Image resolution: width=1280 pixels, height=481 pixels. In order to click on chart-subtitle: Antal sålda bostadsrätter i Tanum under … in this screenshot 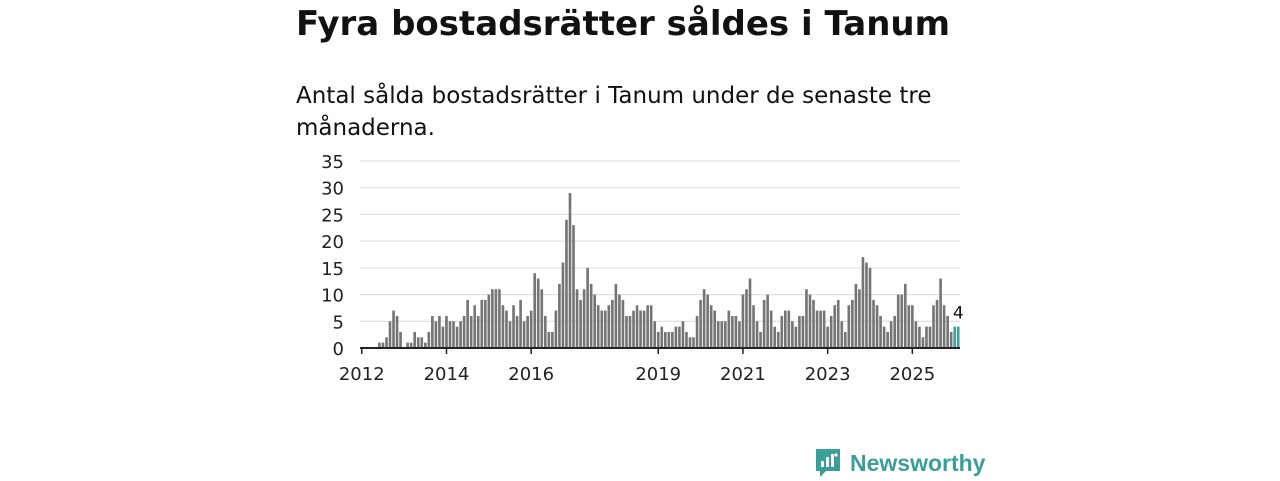, I will do `click(614, 112)`.